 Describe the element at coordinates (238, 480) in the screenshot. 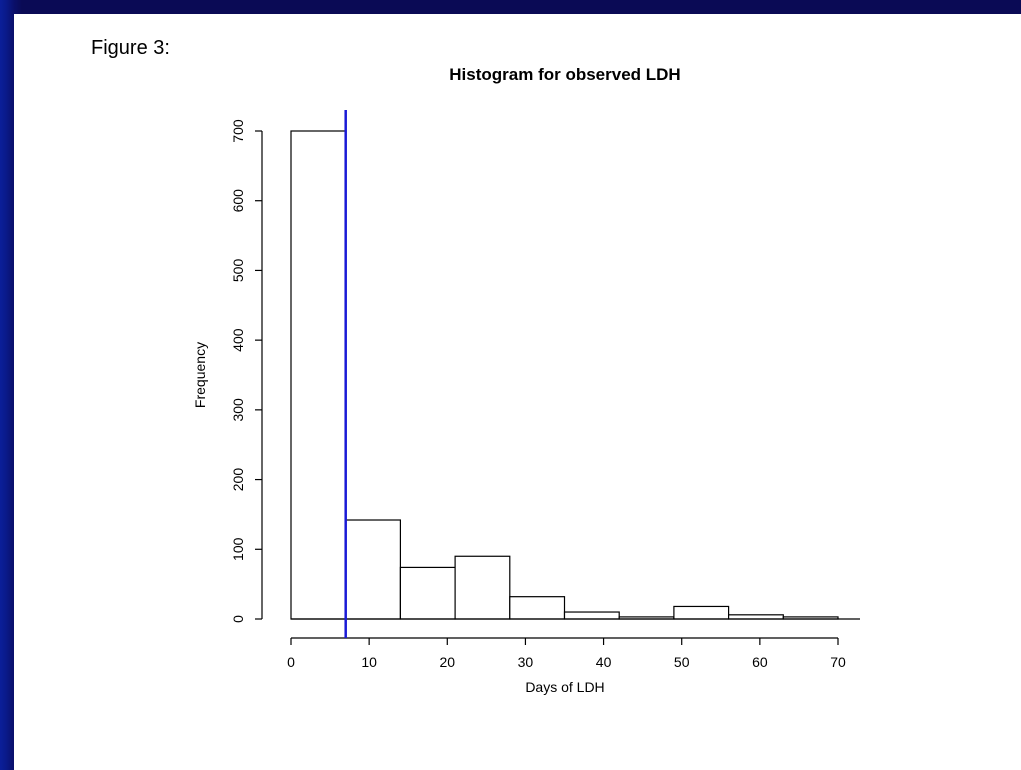

I see `y-tick-label-200: 200` at that location.